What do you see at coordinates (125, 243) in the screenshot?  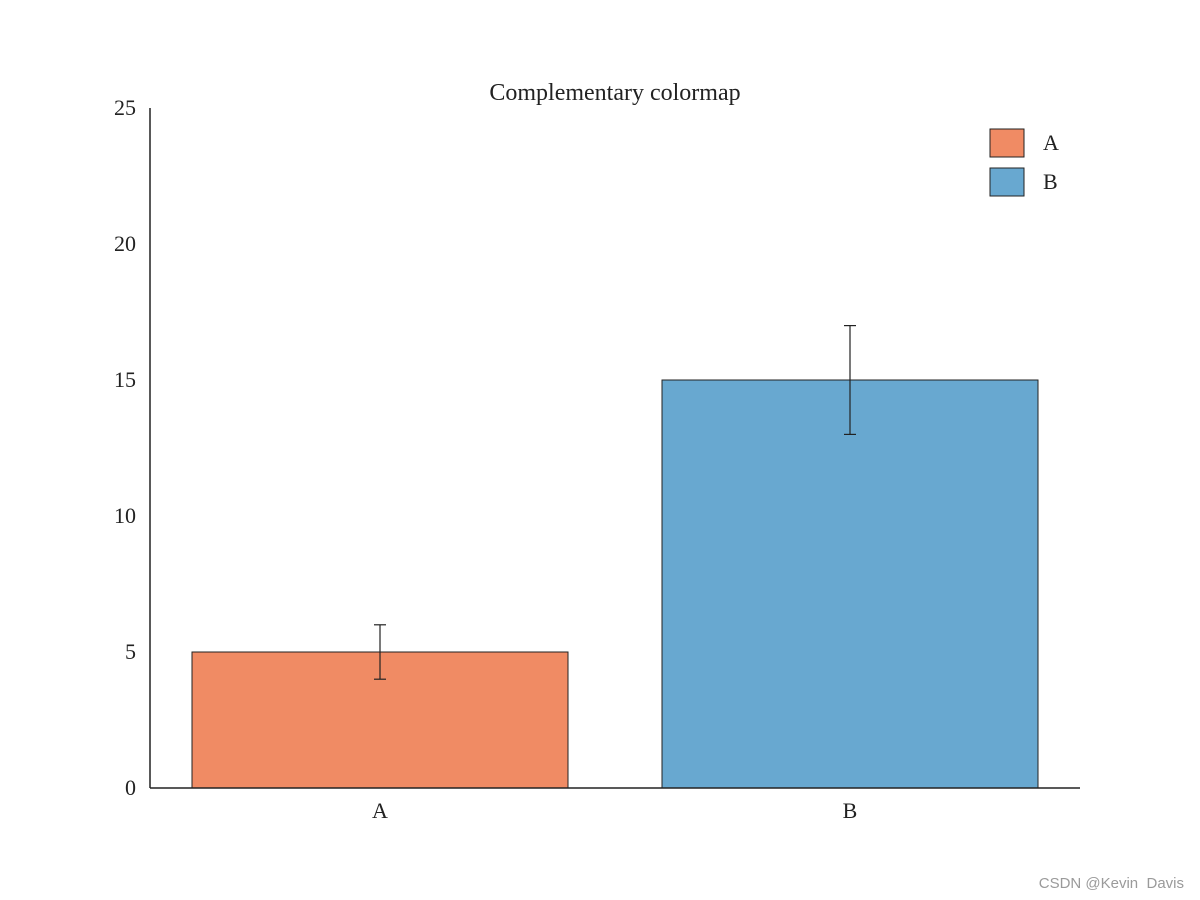 I see `y-tick-label-20: 20` at bounding box center [125, 243].